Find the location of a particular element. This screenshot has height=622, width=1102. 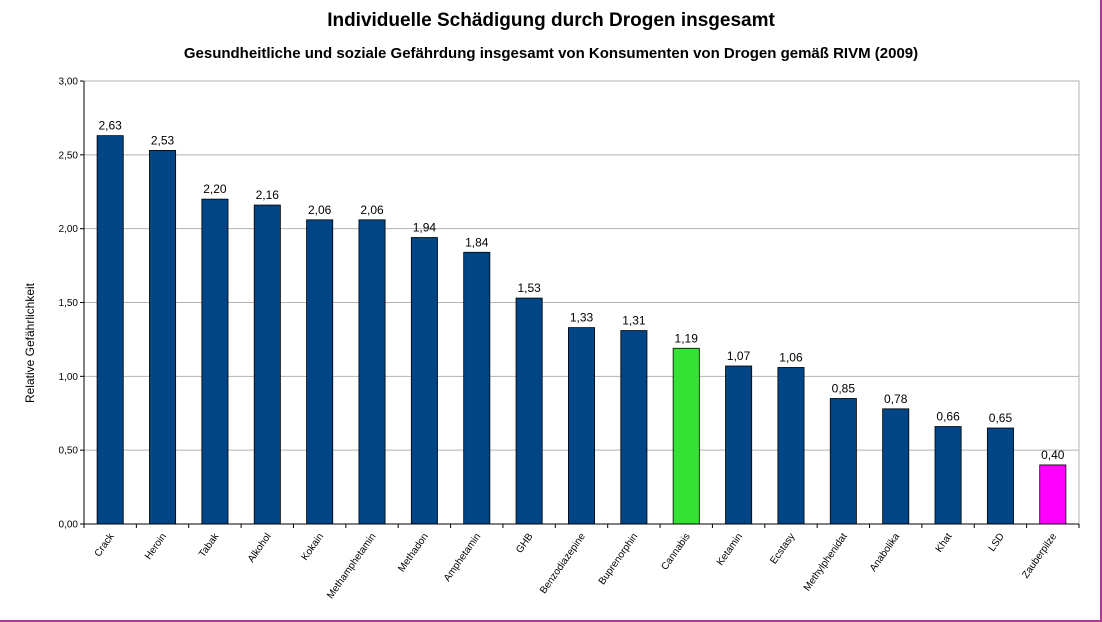

x-tick-label: Heroin is located at coordinates (156, 546).